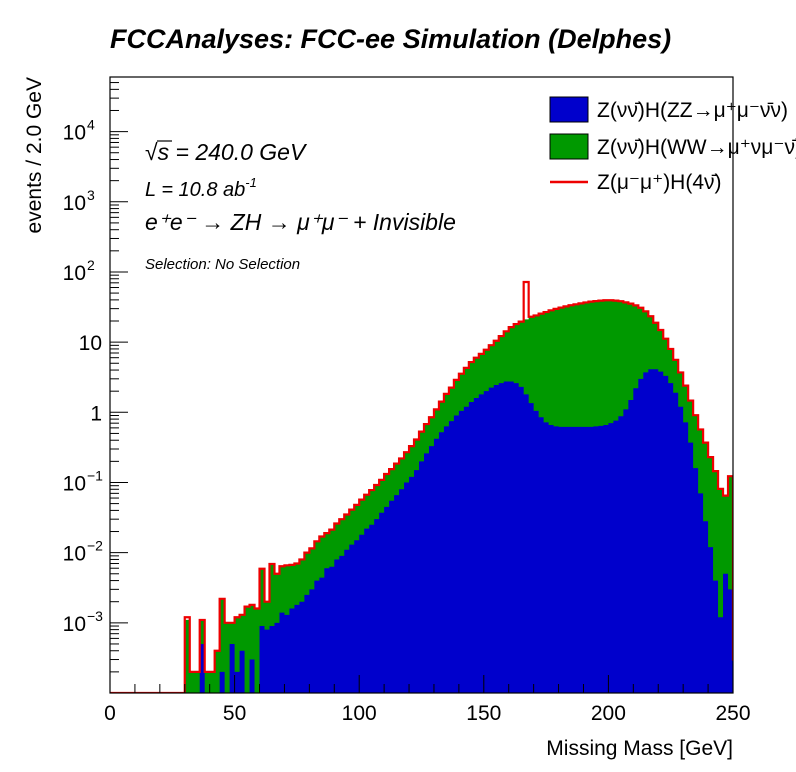 Image resolution: width=796 pixels, height=772 pixels. I want to click on sqrt-symbol: √, so click(151, 152).